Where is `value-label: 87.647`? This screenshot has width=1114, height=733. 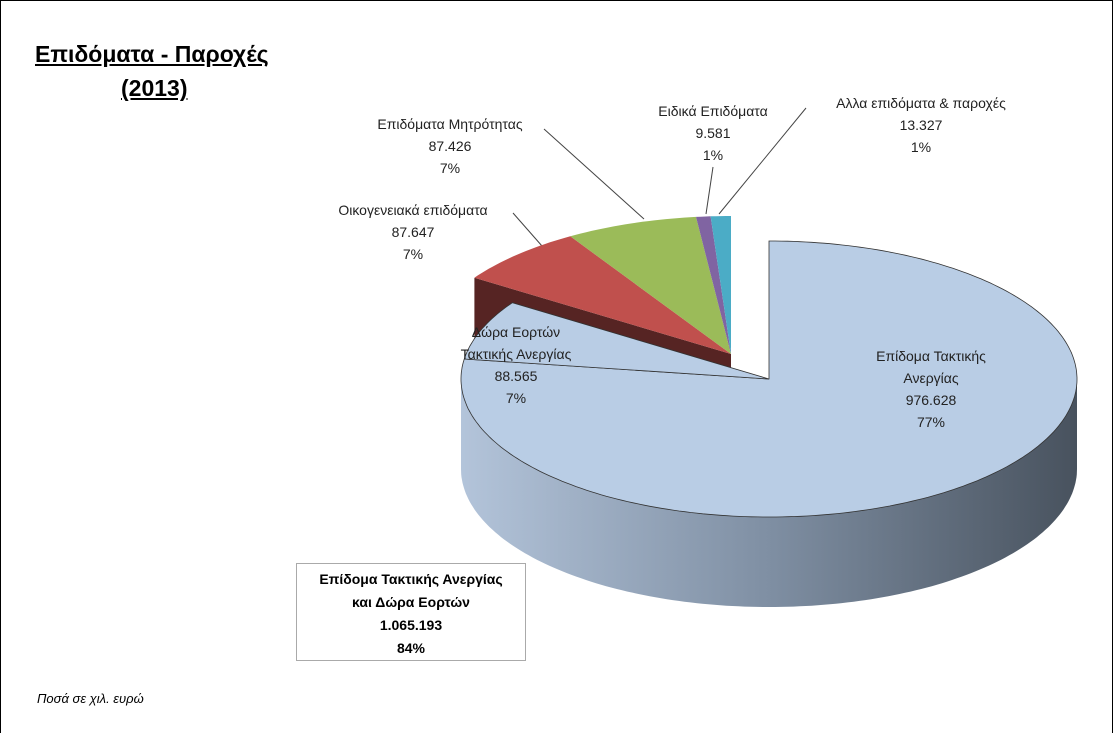 value-label: 87.647 is located at coordinates (413, 232).